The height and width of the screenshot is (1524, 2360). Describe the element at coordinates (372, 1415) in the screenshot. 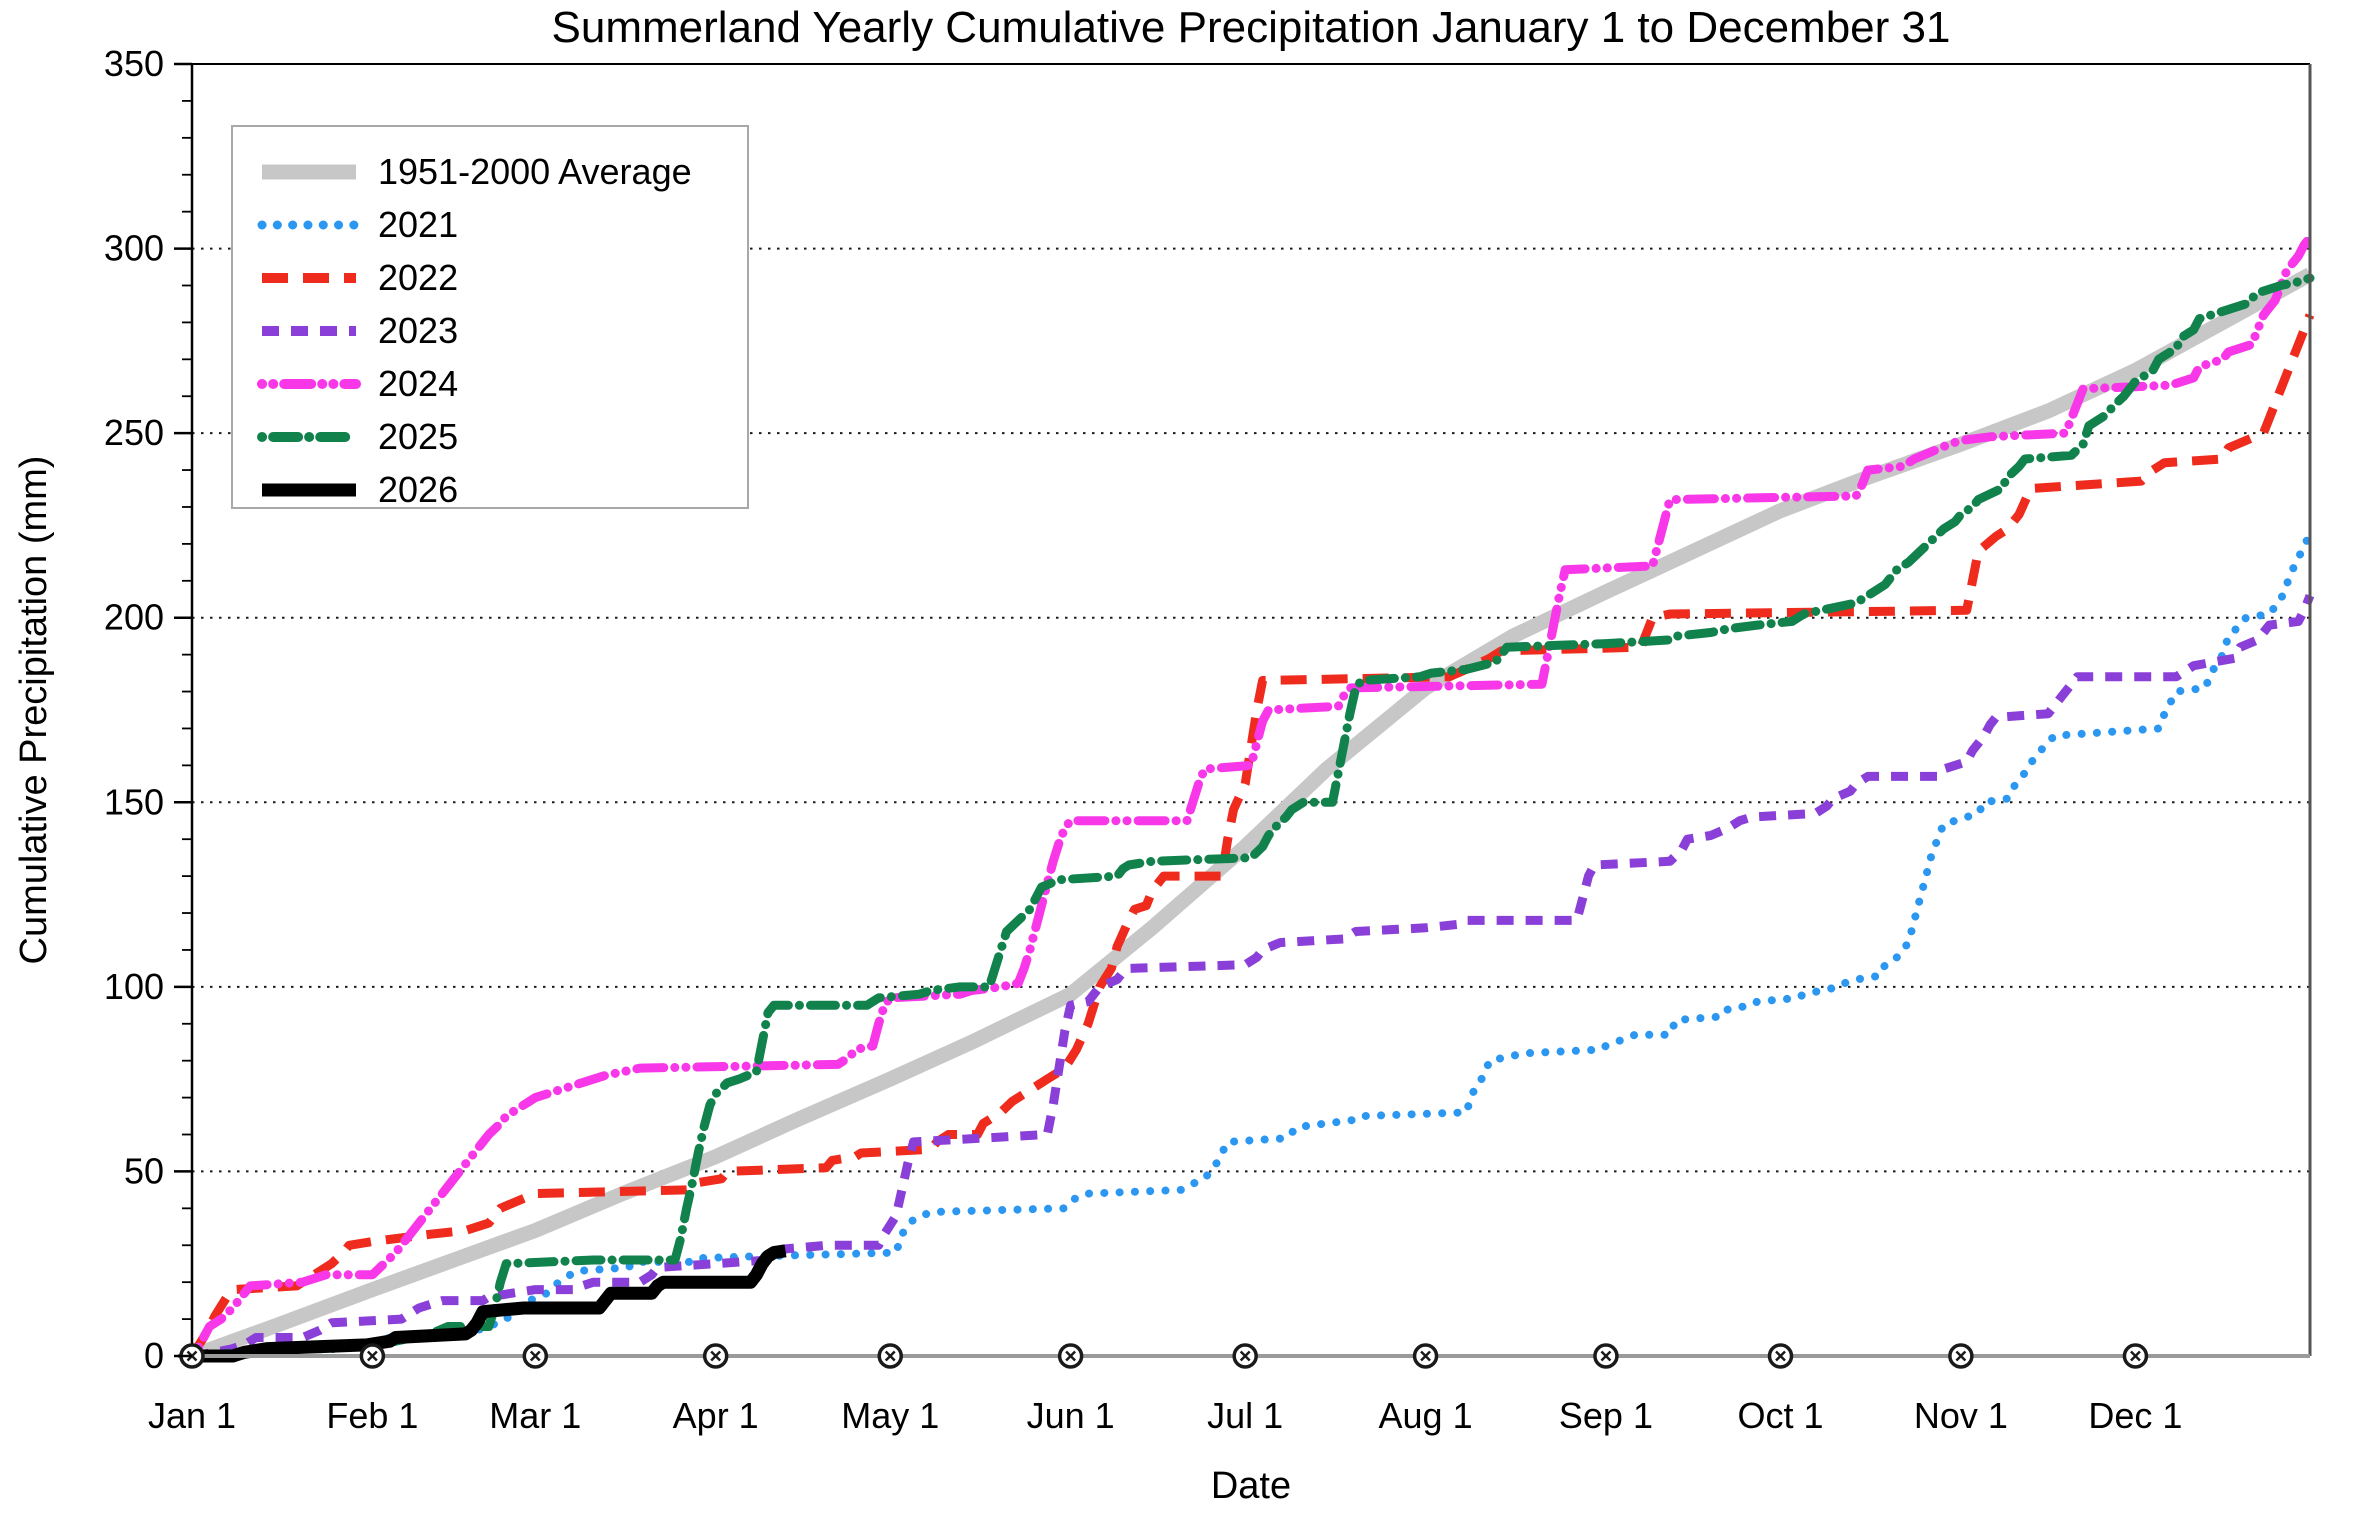

I see `x-tick-label-feb-1: Feb 1` at that location.